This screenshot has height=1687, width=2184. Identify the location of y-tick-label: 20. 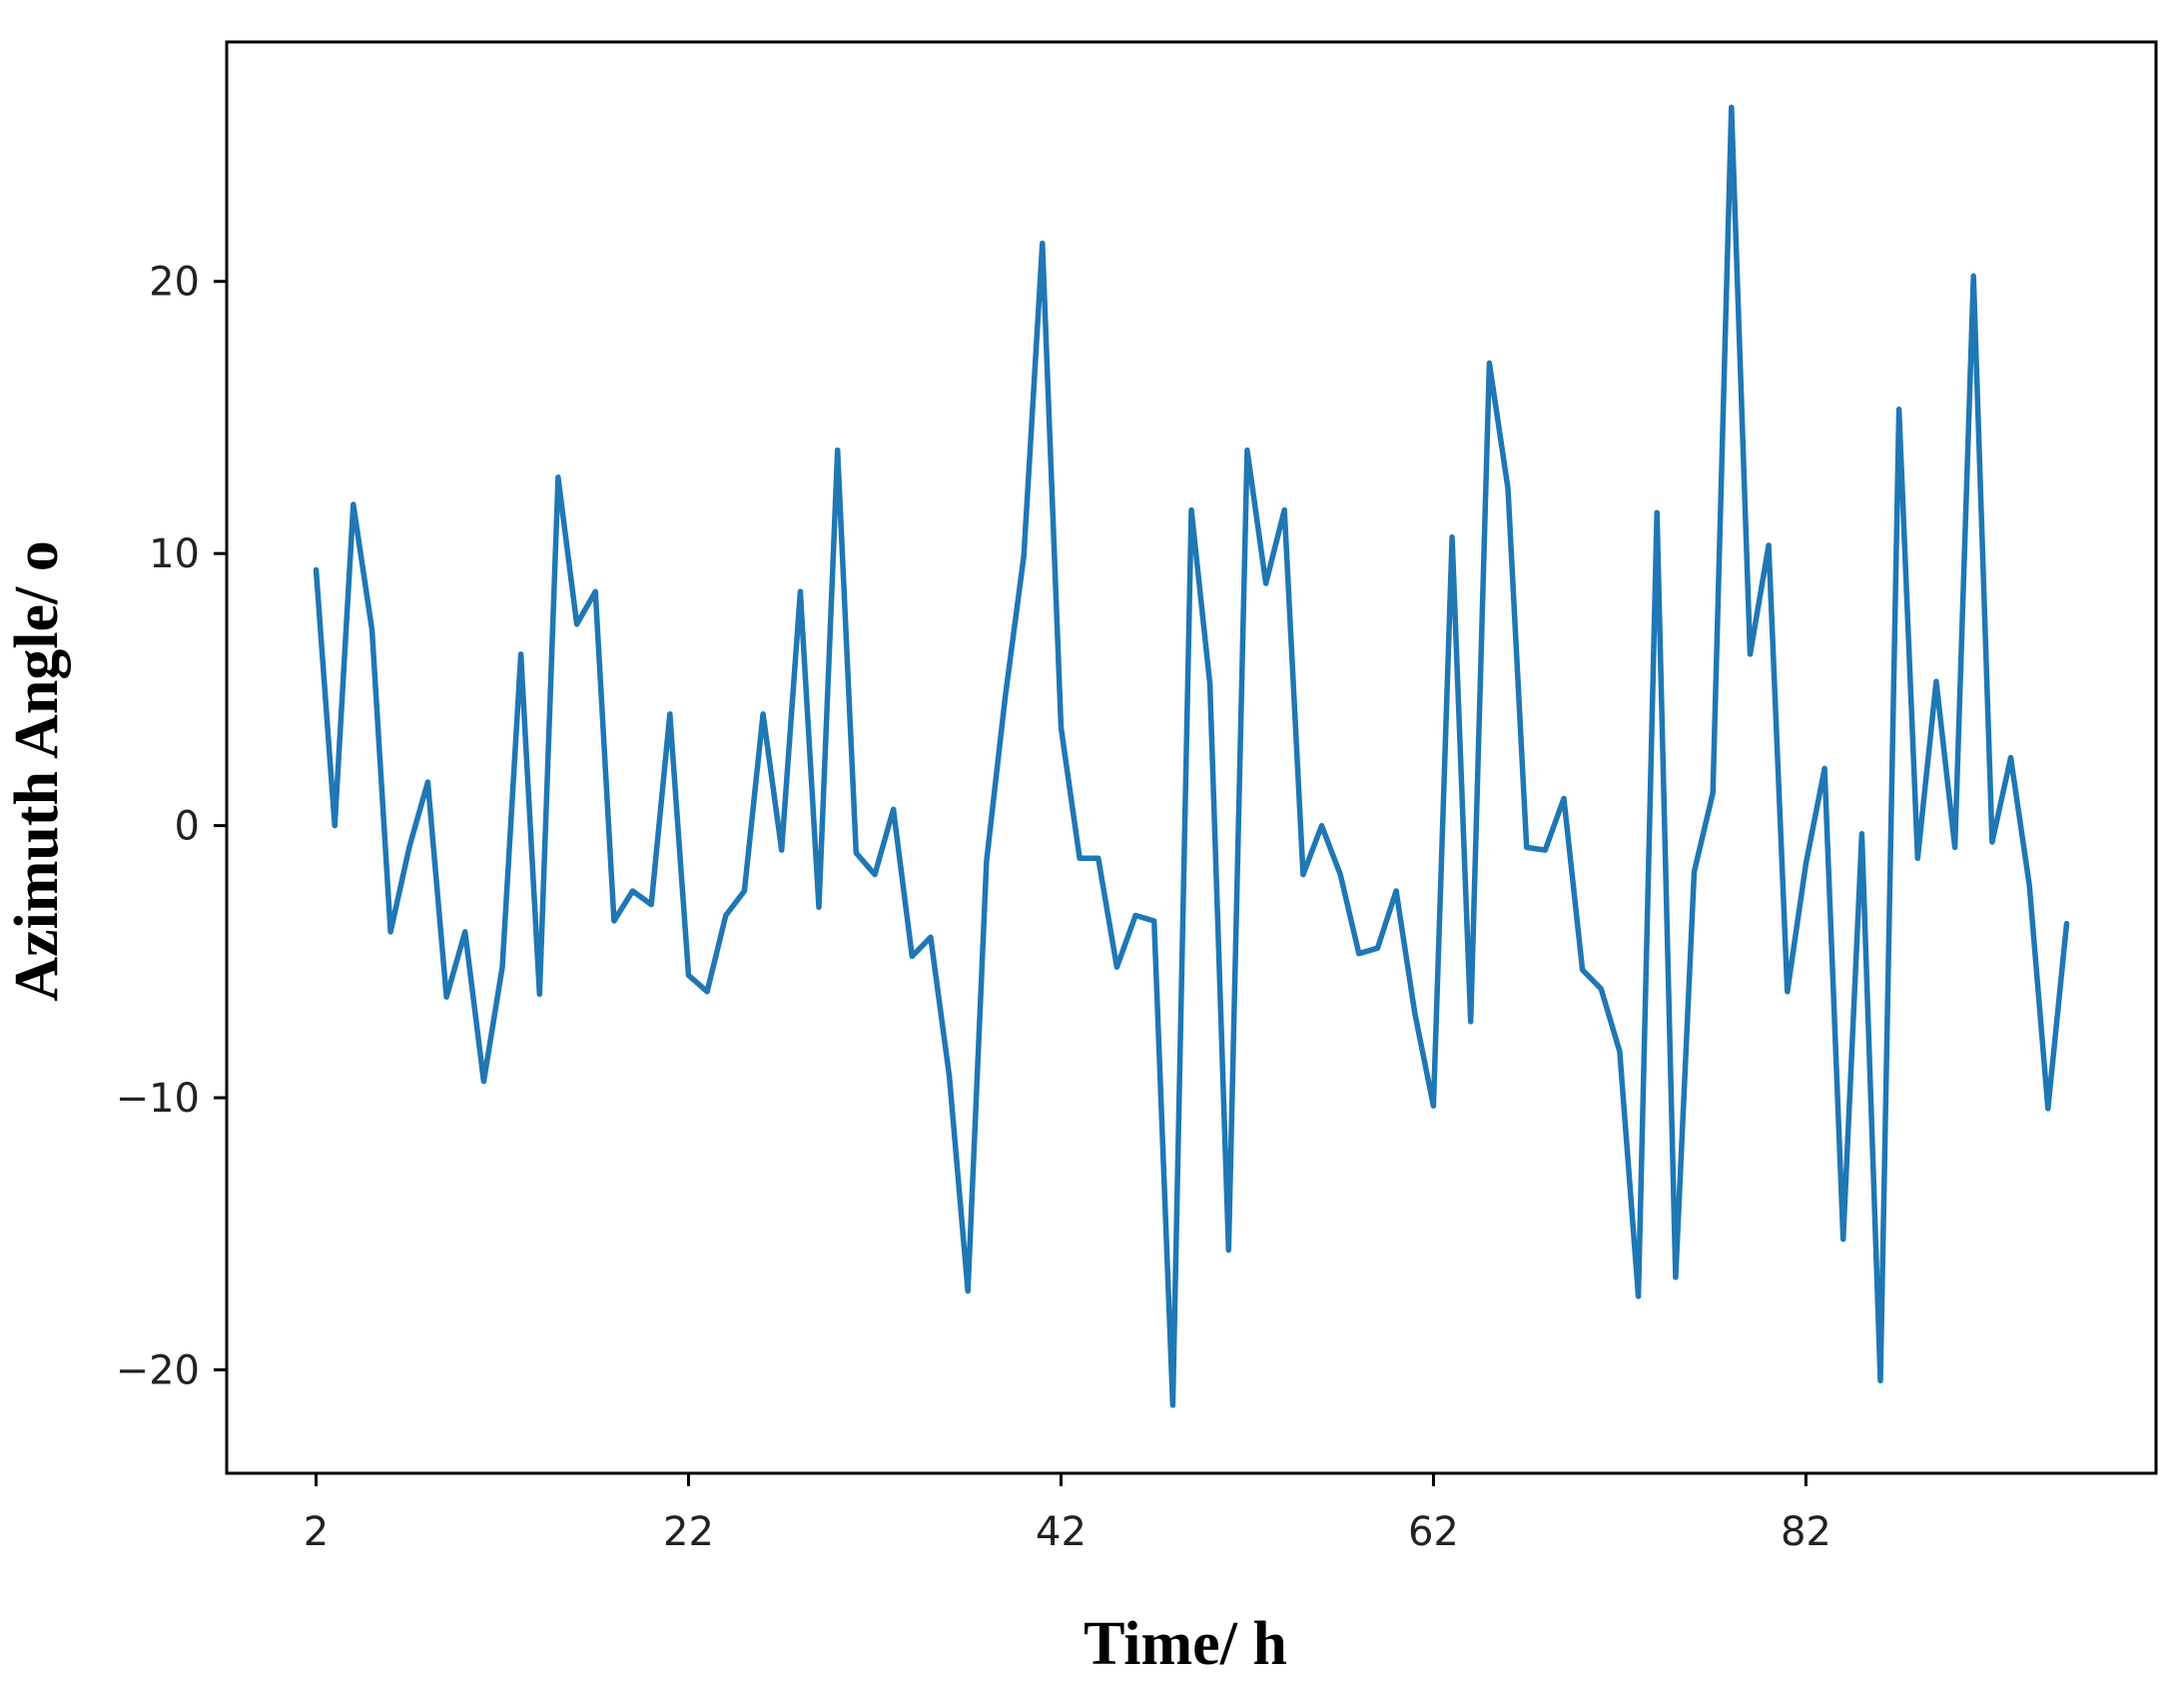
(175, 283).